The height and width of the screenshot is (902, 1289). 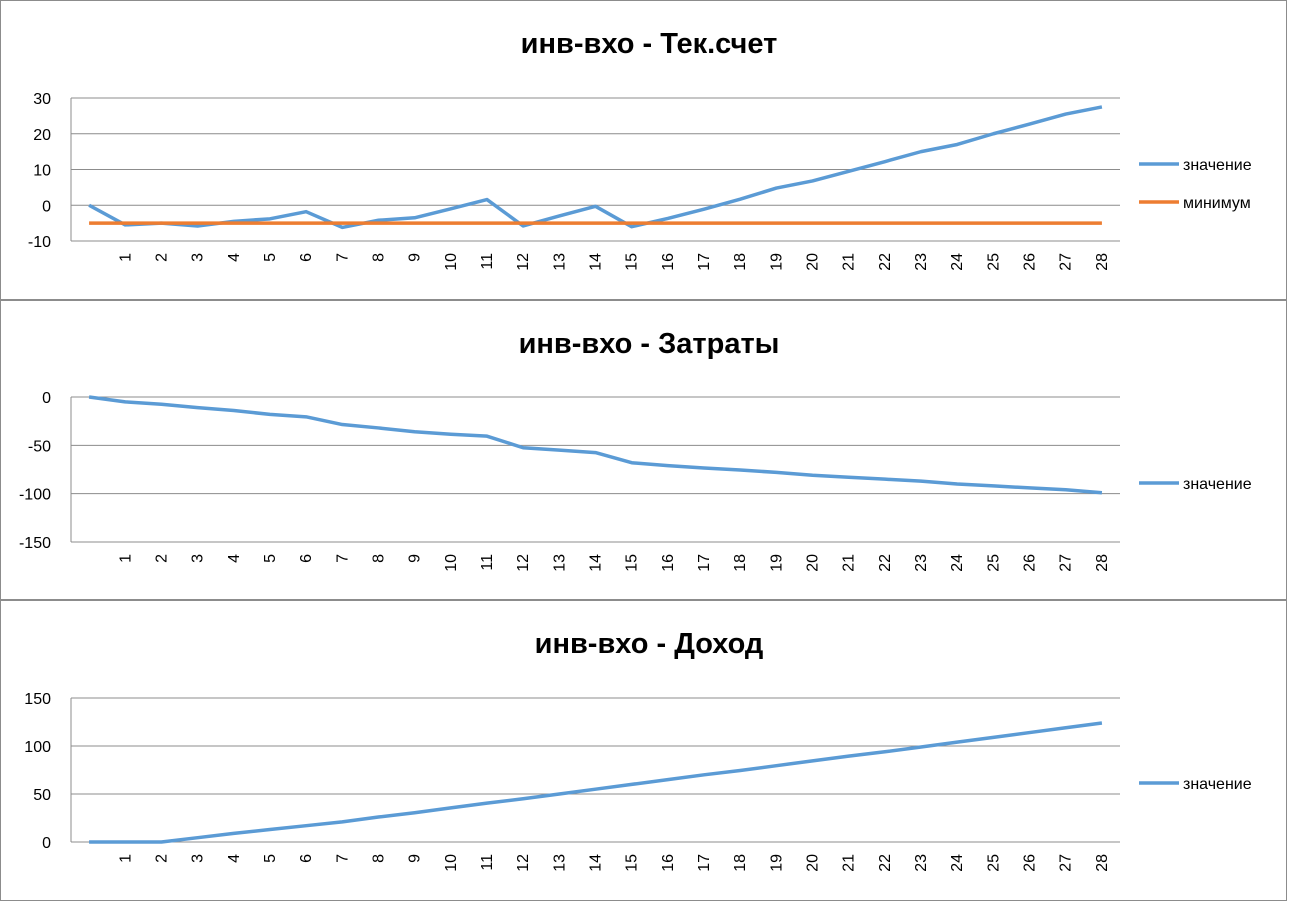 What do you see at coordinates (37, 699) in the screenshot?
I see `y-tick-label: 150` at bounding box center [37, 699].